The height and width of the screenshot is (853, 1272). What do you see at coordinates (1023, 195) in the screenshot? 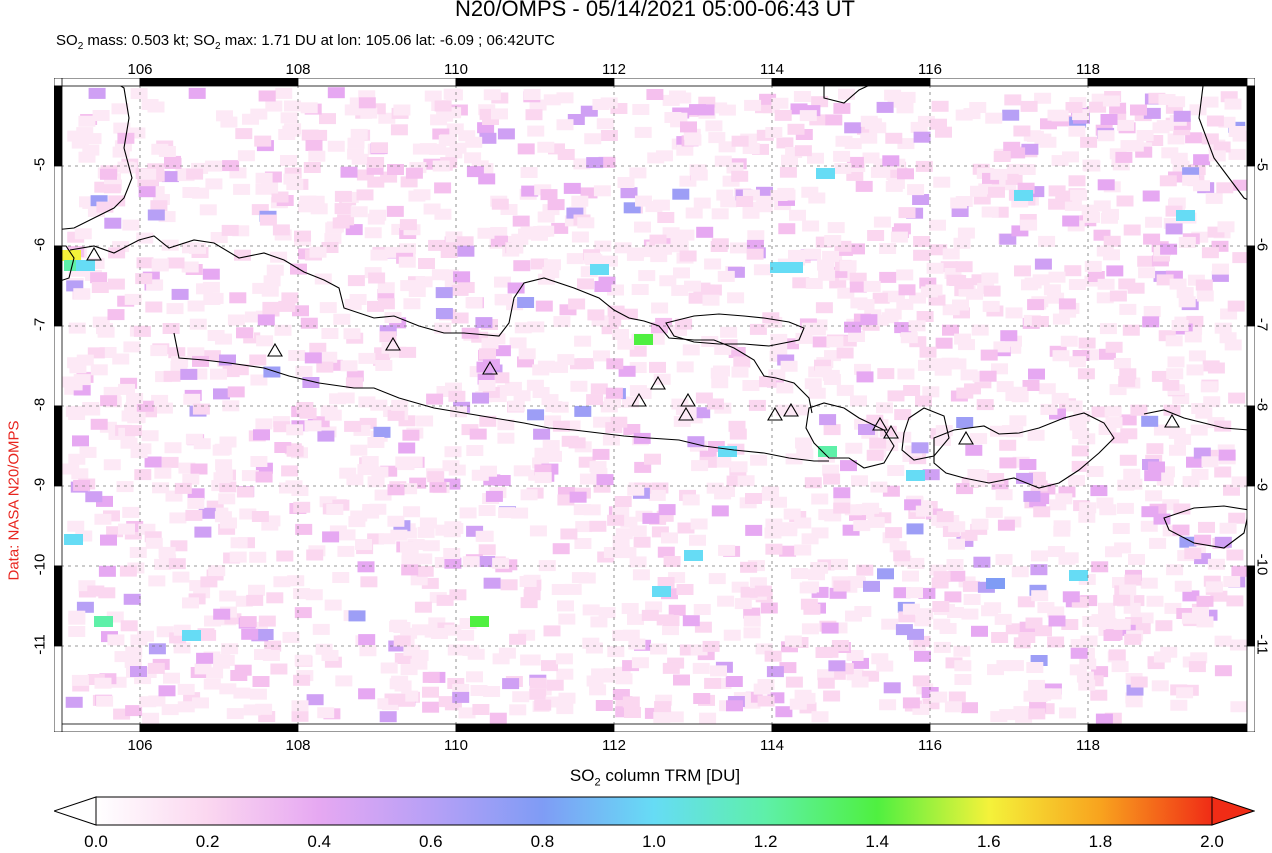
I see `so2-pixel-high` at bounding box center [1023, 195].